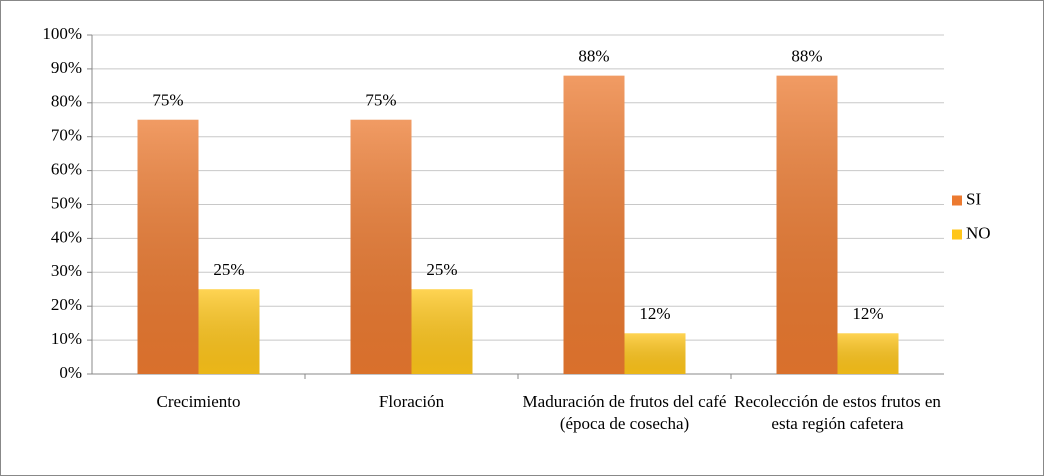 This screenshot has height=476, width=1044. What do you see at coordinates (973, 198) in the screenshot?
I see `legend-label: SI` at bounding box center [973, 198].